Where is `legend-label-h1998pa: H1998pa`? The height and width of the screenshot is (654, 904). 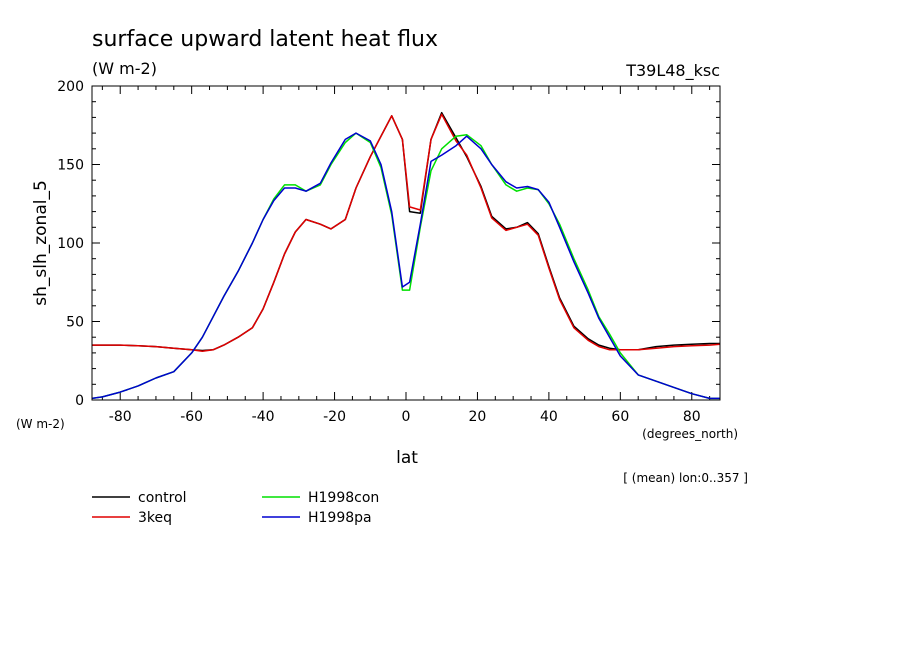 legend-label-h1998pa: H1998pa is located at coordinates (340, 518).